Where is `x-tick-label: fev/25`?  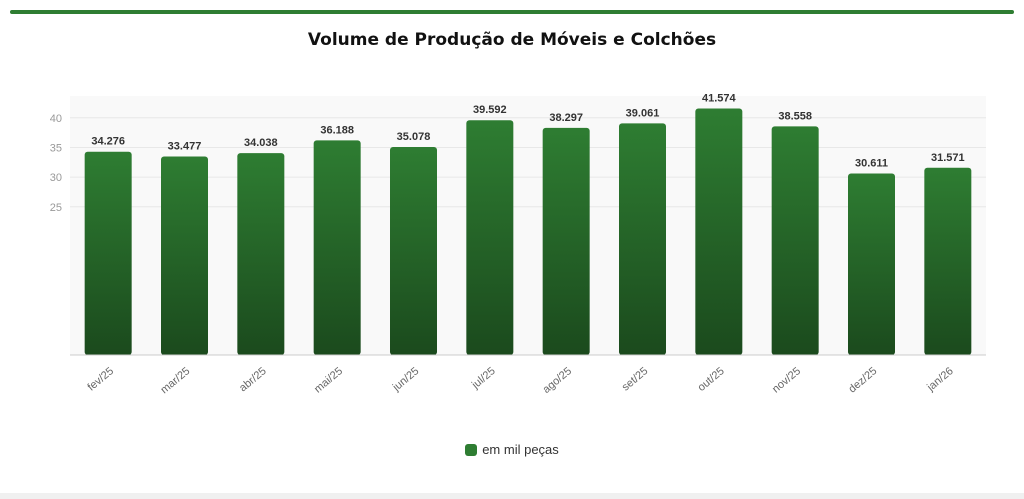 x-tick-label: fev/25 is located at coordinates (100, 379).